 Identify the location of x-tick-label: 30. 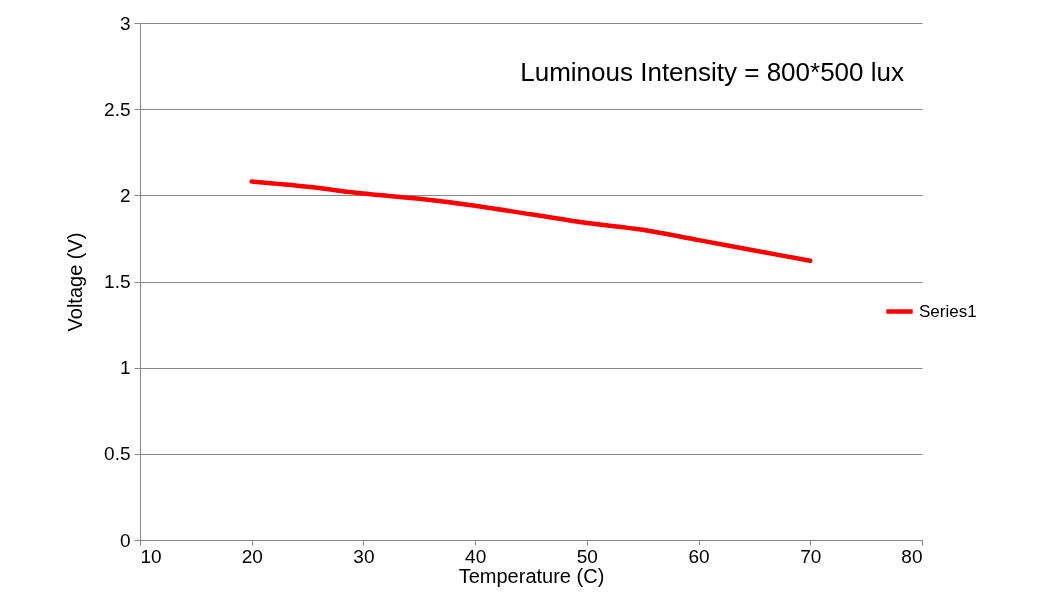
(364, 556).